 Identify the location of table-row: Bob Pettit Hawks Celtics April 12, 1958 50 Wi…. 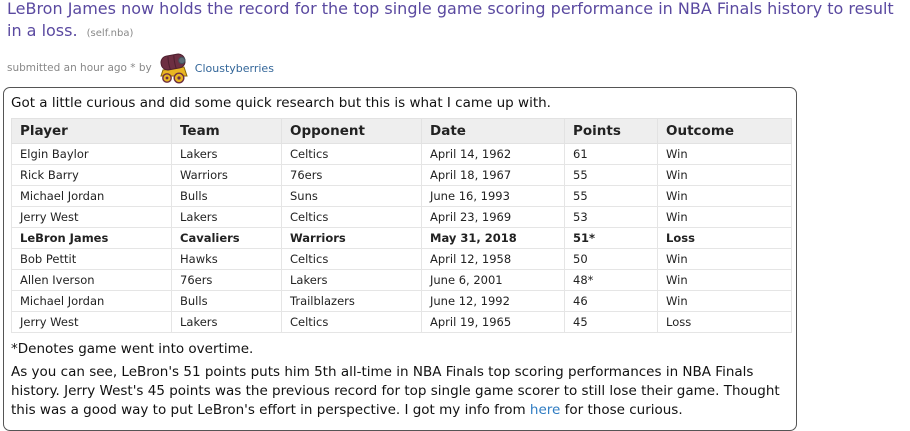
(401, 259).